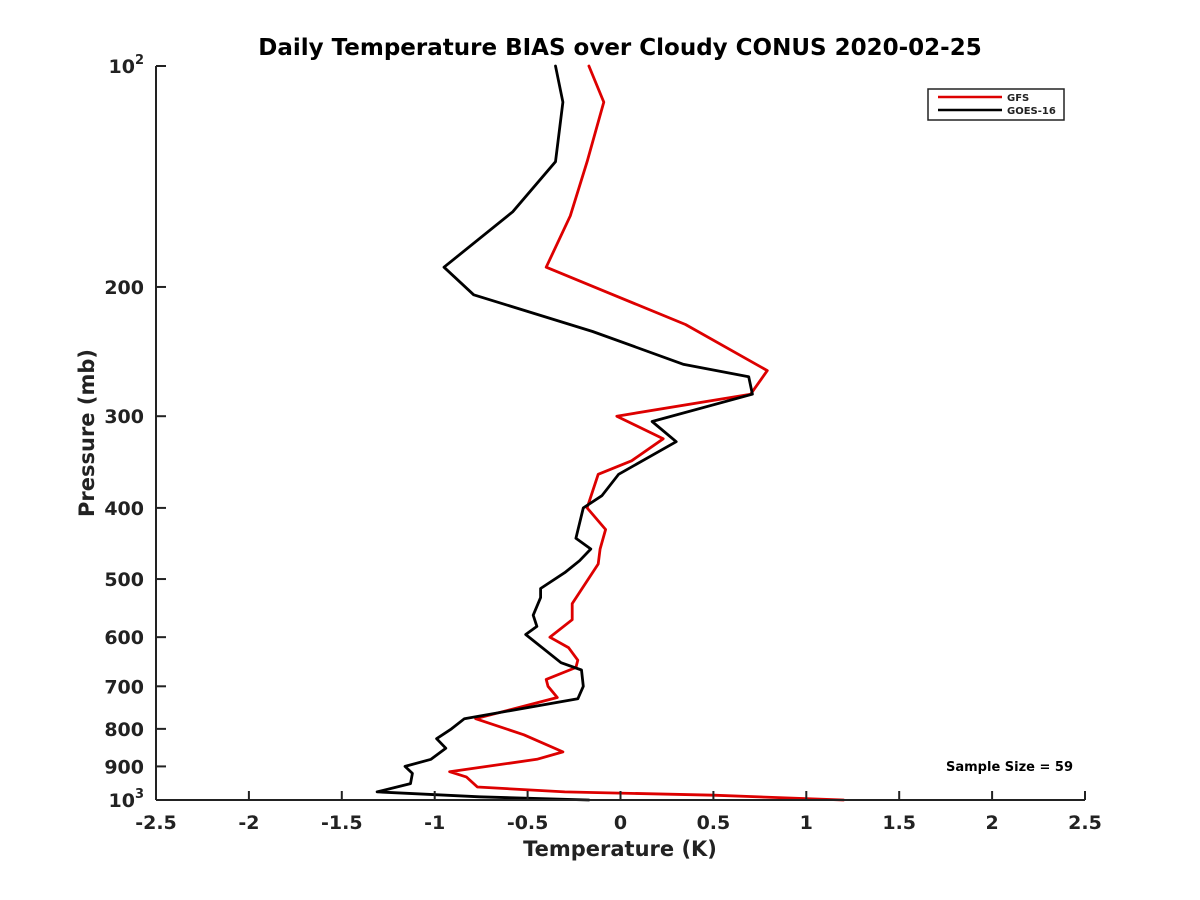 Image resolution: width=1200 pixels, height=900 pixels. What do you see at coordinates (1018, 98) in the screenshot?
I see `legend-label-gfs: GFS` at bounding box center [1018, 98].